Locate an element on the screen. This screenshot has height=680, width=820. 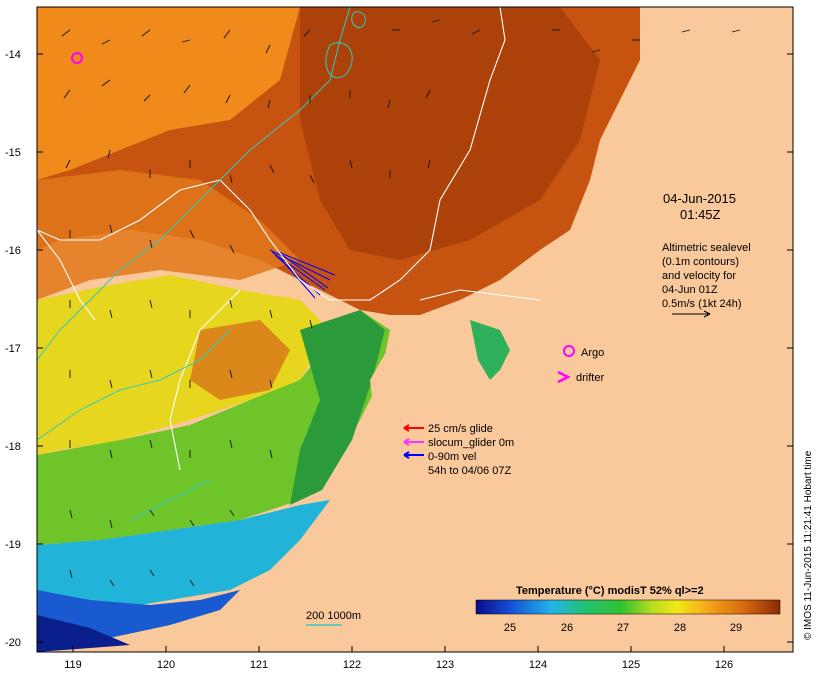
argo-marker-nw is located at coordinates (77, 58).